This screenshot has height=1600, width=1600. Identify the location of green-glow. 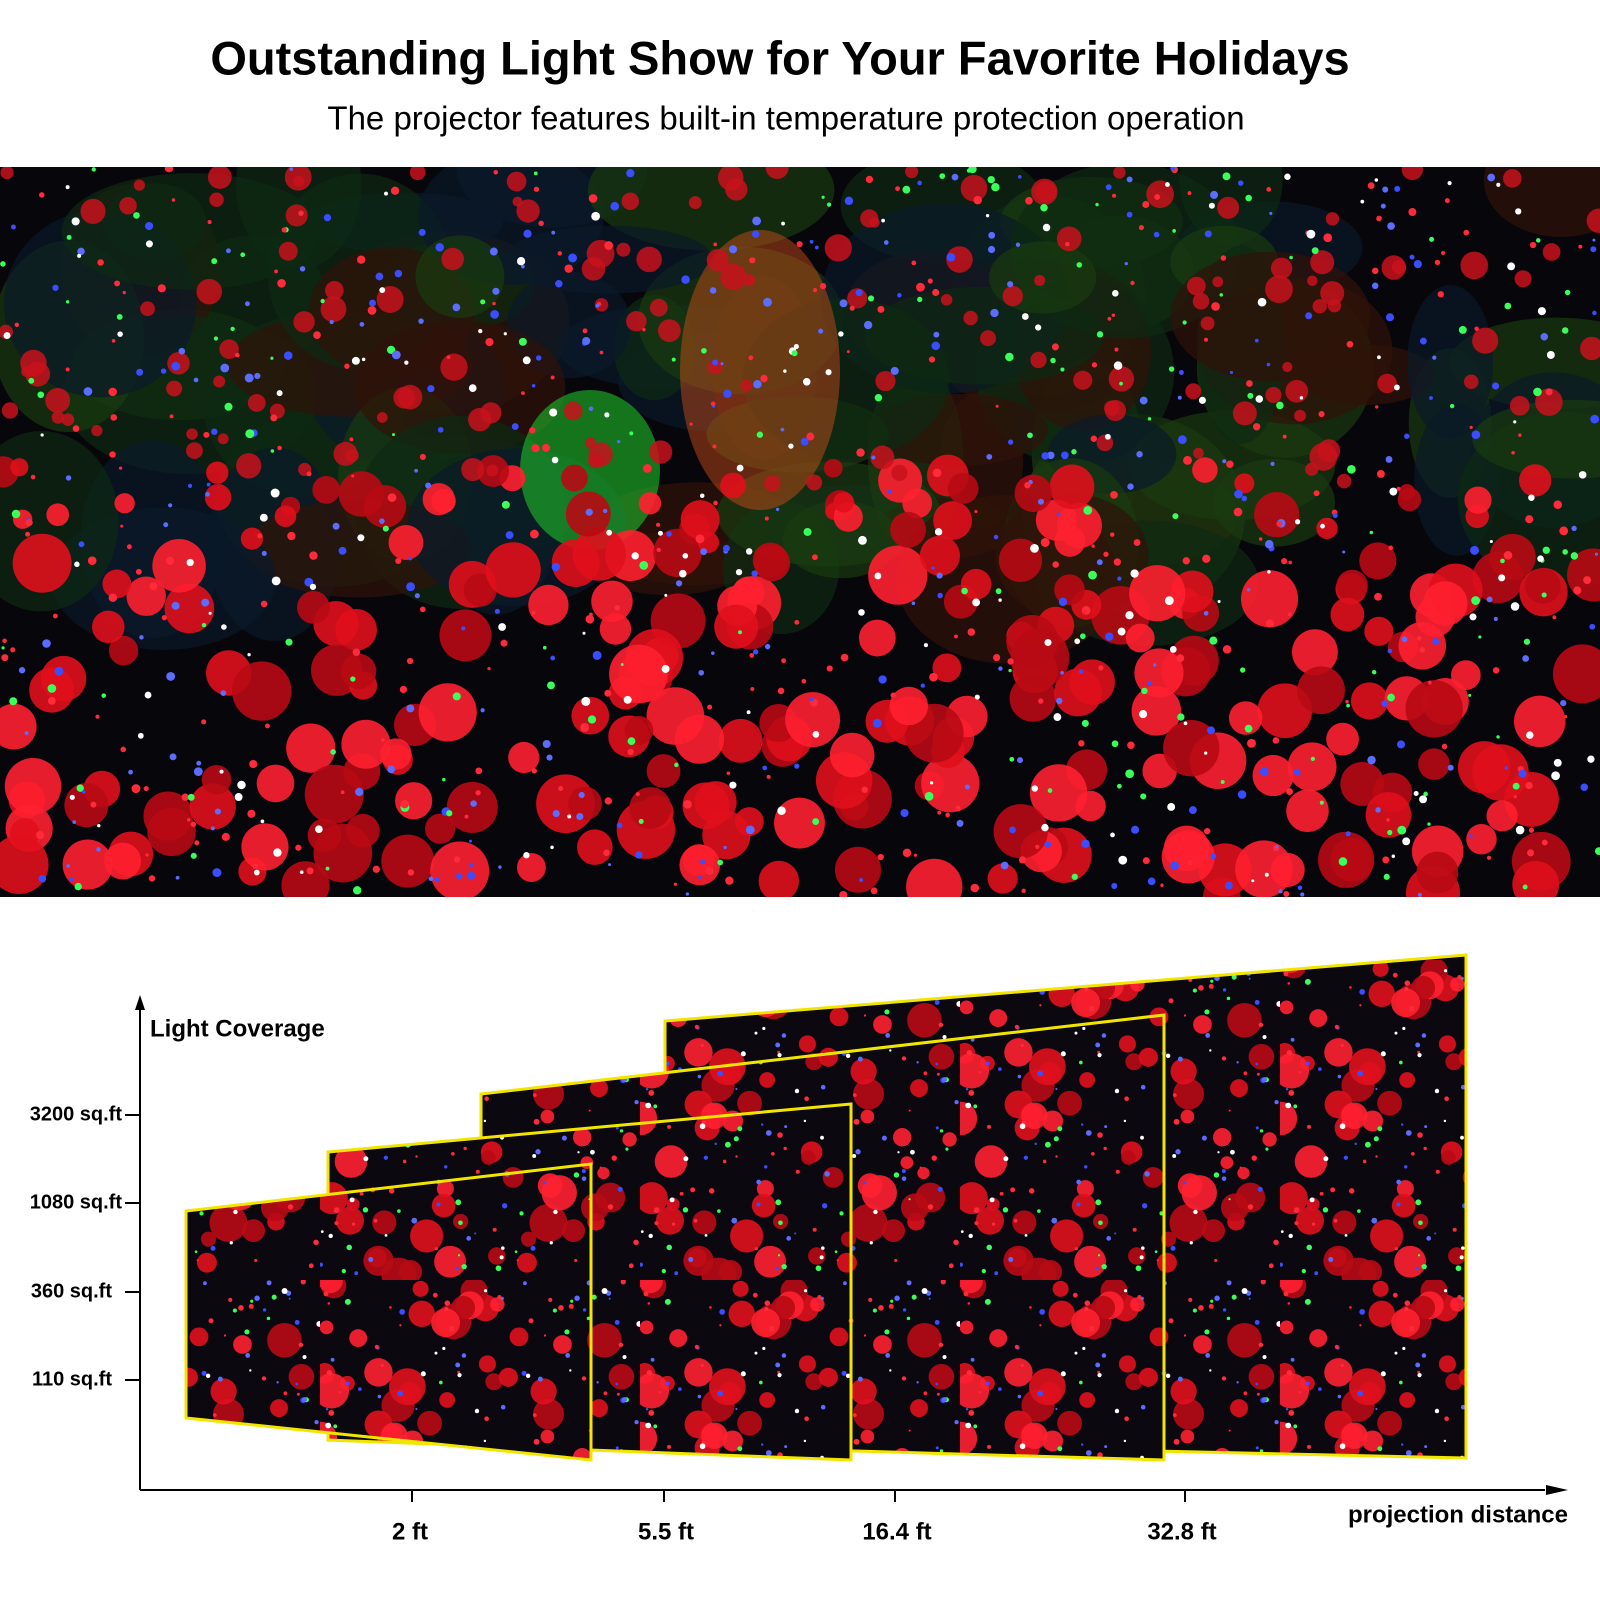
(590, 470).